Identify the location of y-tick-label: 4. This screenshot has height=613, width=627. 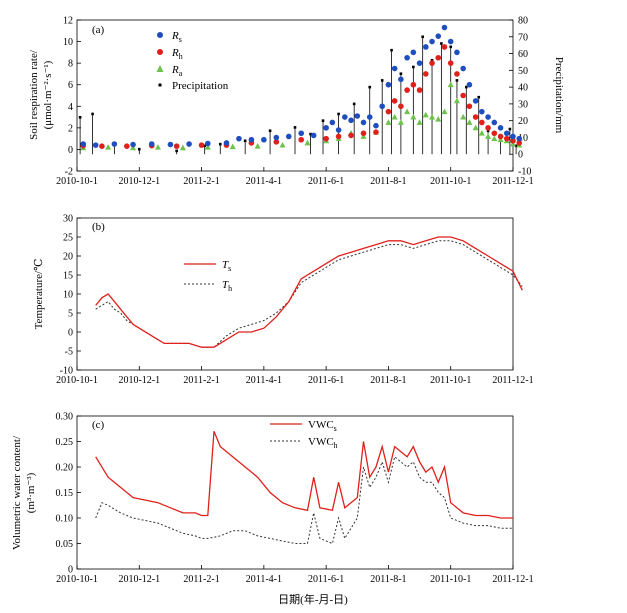
(70, 107).